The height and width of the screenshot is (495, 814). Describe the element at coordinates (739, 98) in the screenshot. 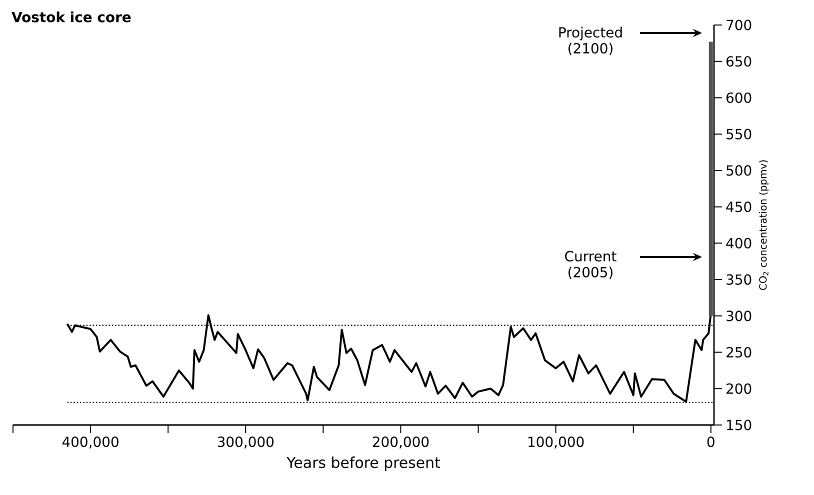

I see `y-tick-label: 600` at that location.